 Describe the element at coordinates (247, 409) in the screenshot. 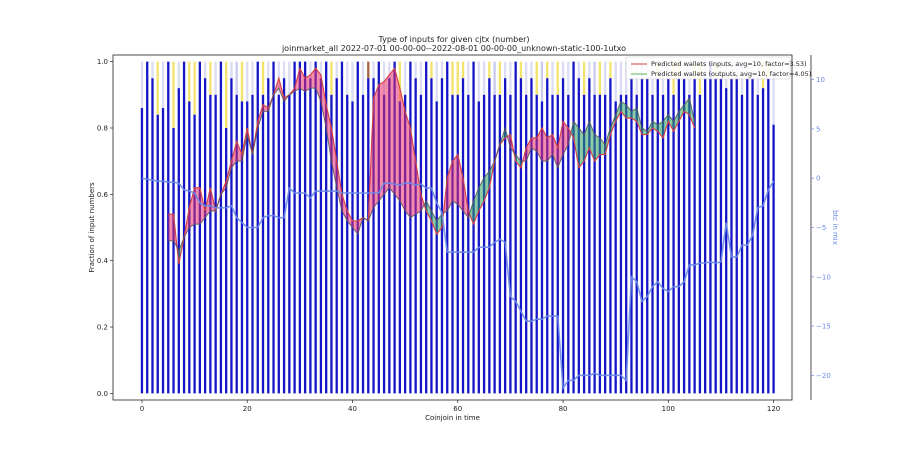

I see `x-tick-label: 20` at that location.